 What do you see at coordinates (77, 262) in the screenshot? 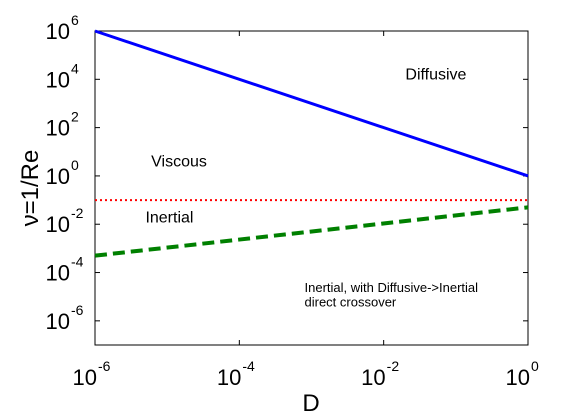
I see `y-tick-label-exponent: -4` at bounding box center [77, 262].